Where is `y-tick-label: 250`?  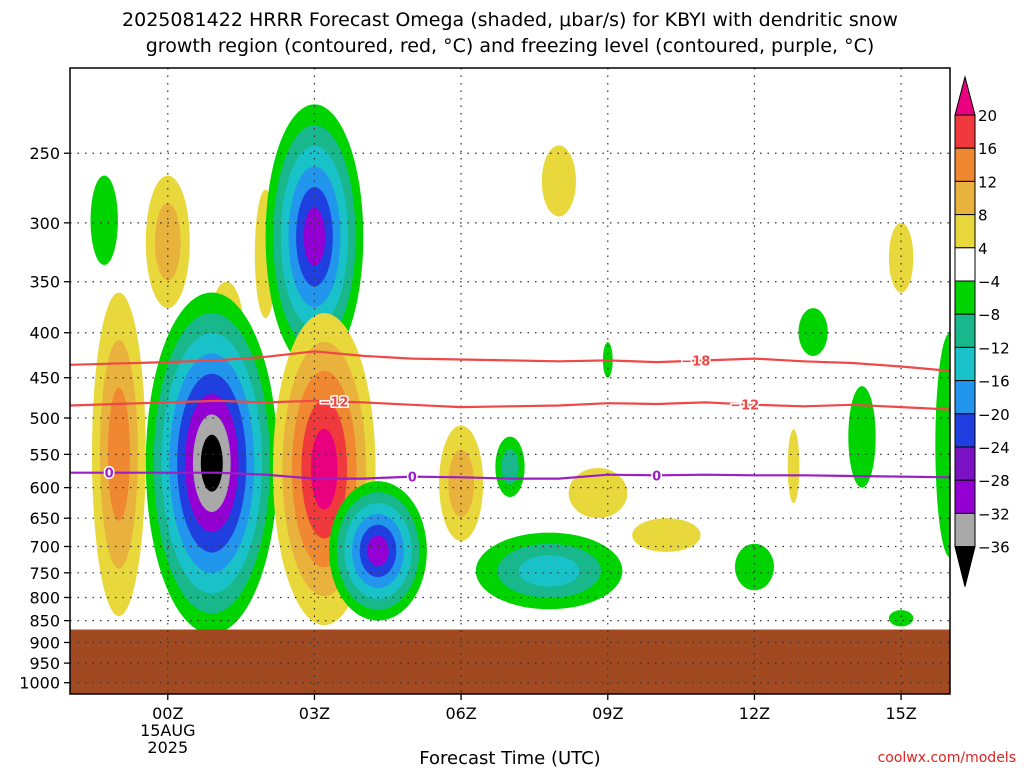 y-tick-label: 250 is located at coordinates (44, 153).